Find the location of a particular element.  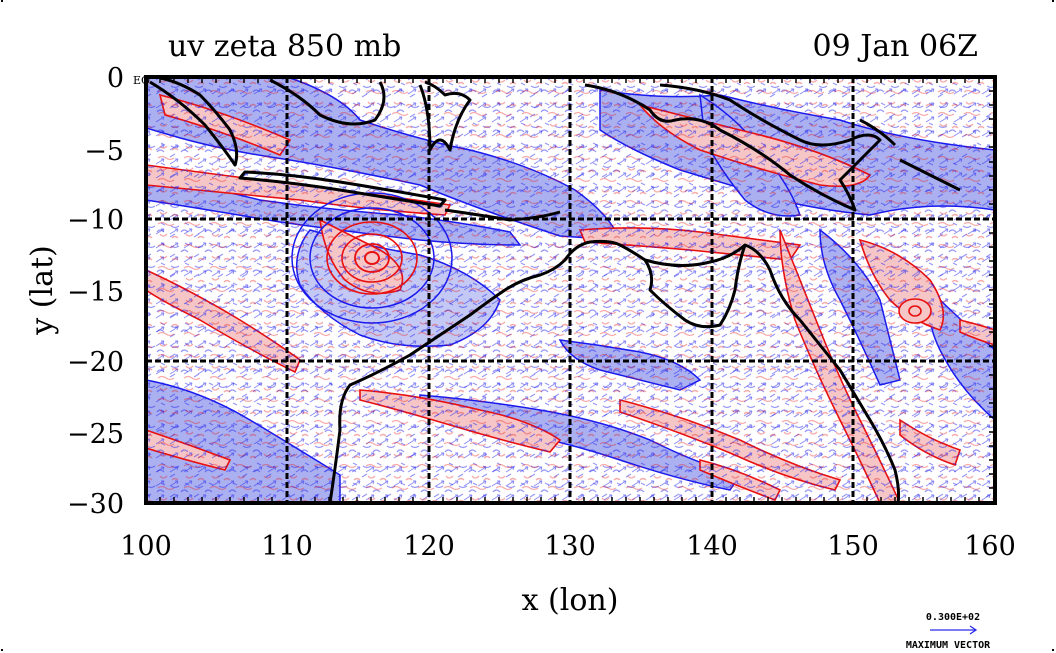

x-tick-label: 100 is located at coordinates (146, 546).